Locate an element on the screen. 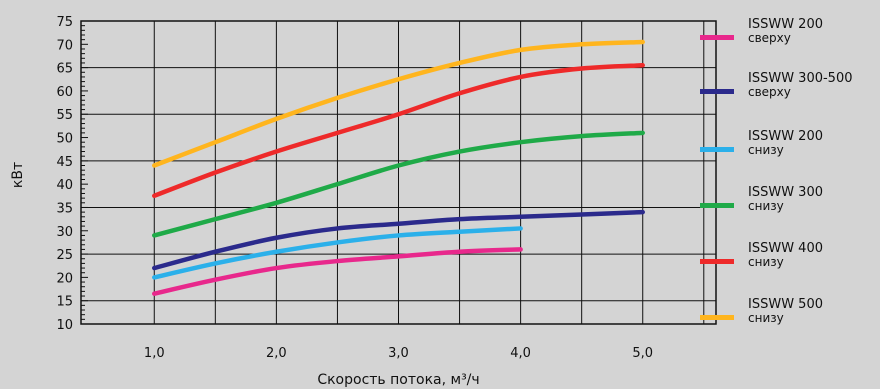  legend-series-name: ISSWW 500 is located at coordinates (785, 305).